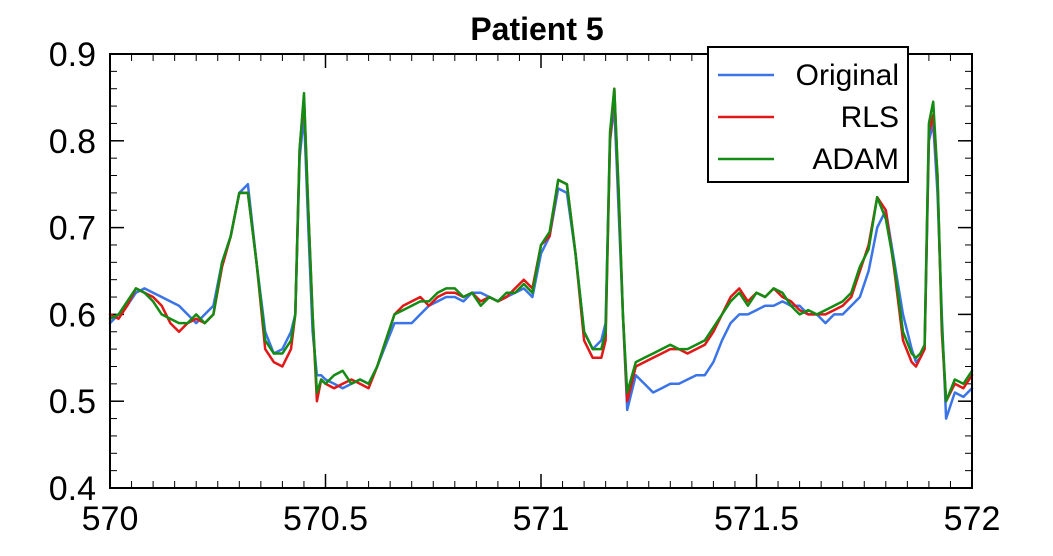 The image size is (1053, 556). What do you see at coordinates (855, 159) in the screenshot?
I see `legend-label: ADAM` at bounding box center [855, 159].